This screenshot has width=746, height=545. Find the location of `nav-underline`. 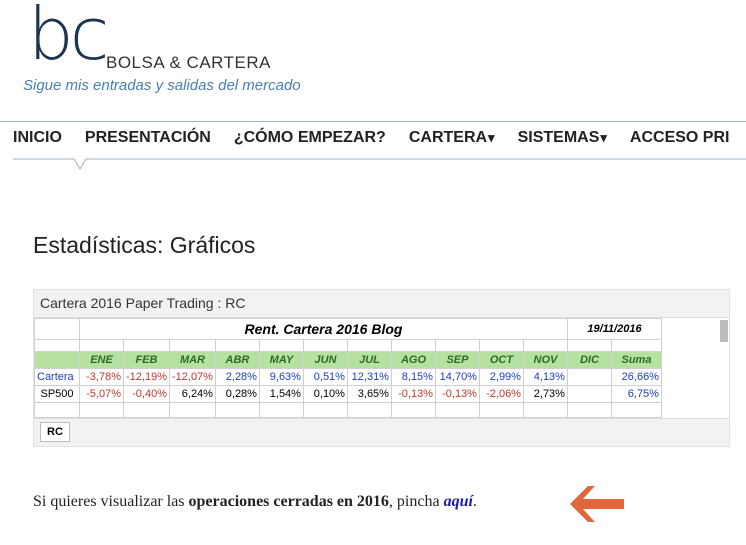

nav-underline is located at coordinates (379, 164).